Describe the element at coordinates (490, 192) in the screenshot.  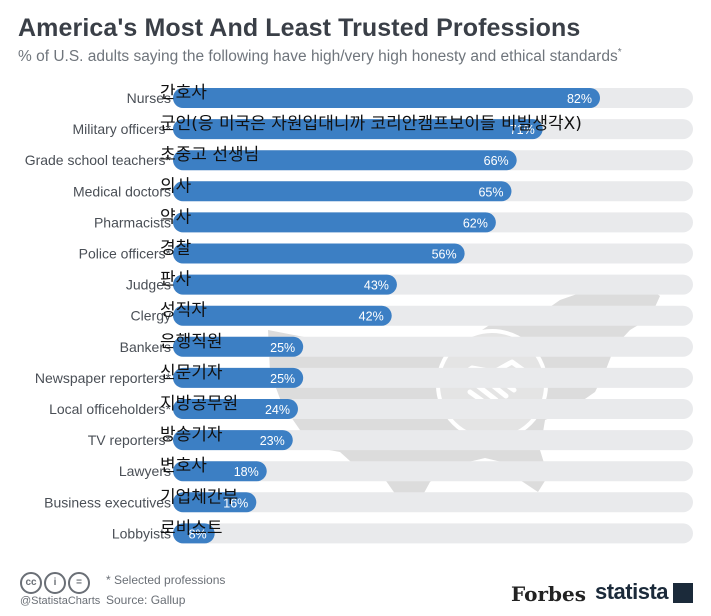
I see `bar-value-label: 65%` at that location.